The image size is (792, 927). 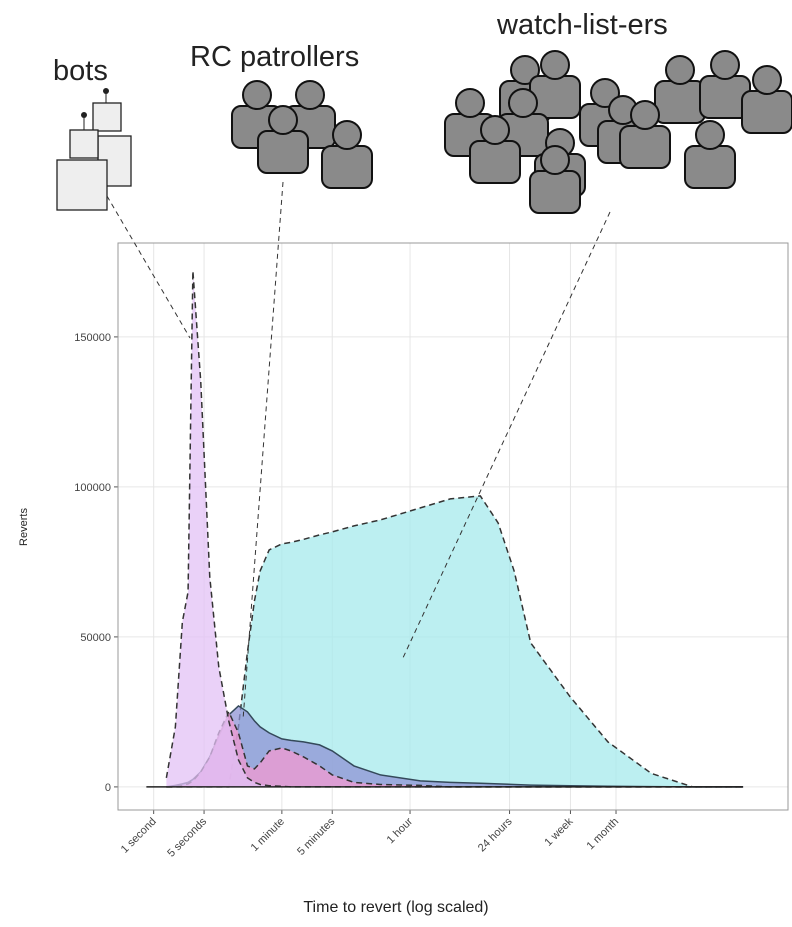 What do you see at coordinates (108, 788) in the screenshot?
I see `y-tick-label: 0` at bounding box center [108, 788].